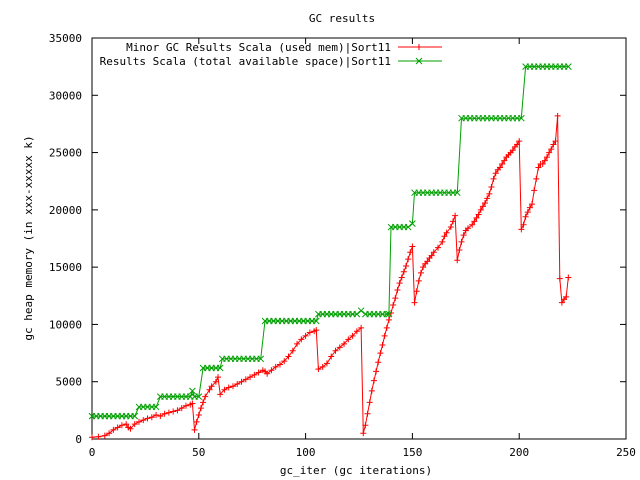 This screenshot has width=640, height=480. Describe the element at coordinates (626, 452) in the screenshot. I see `x-tick-label: 250` at that location.